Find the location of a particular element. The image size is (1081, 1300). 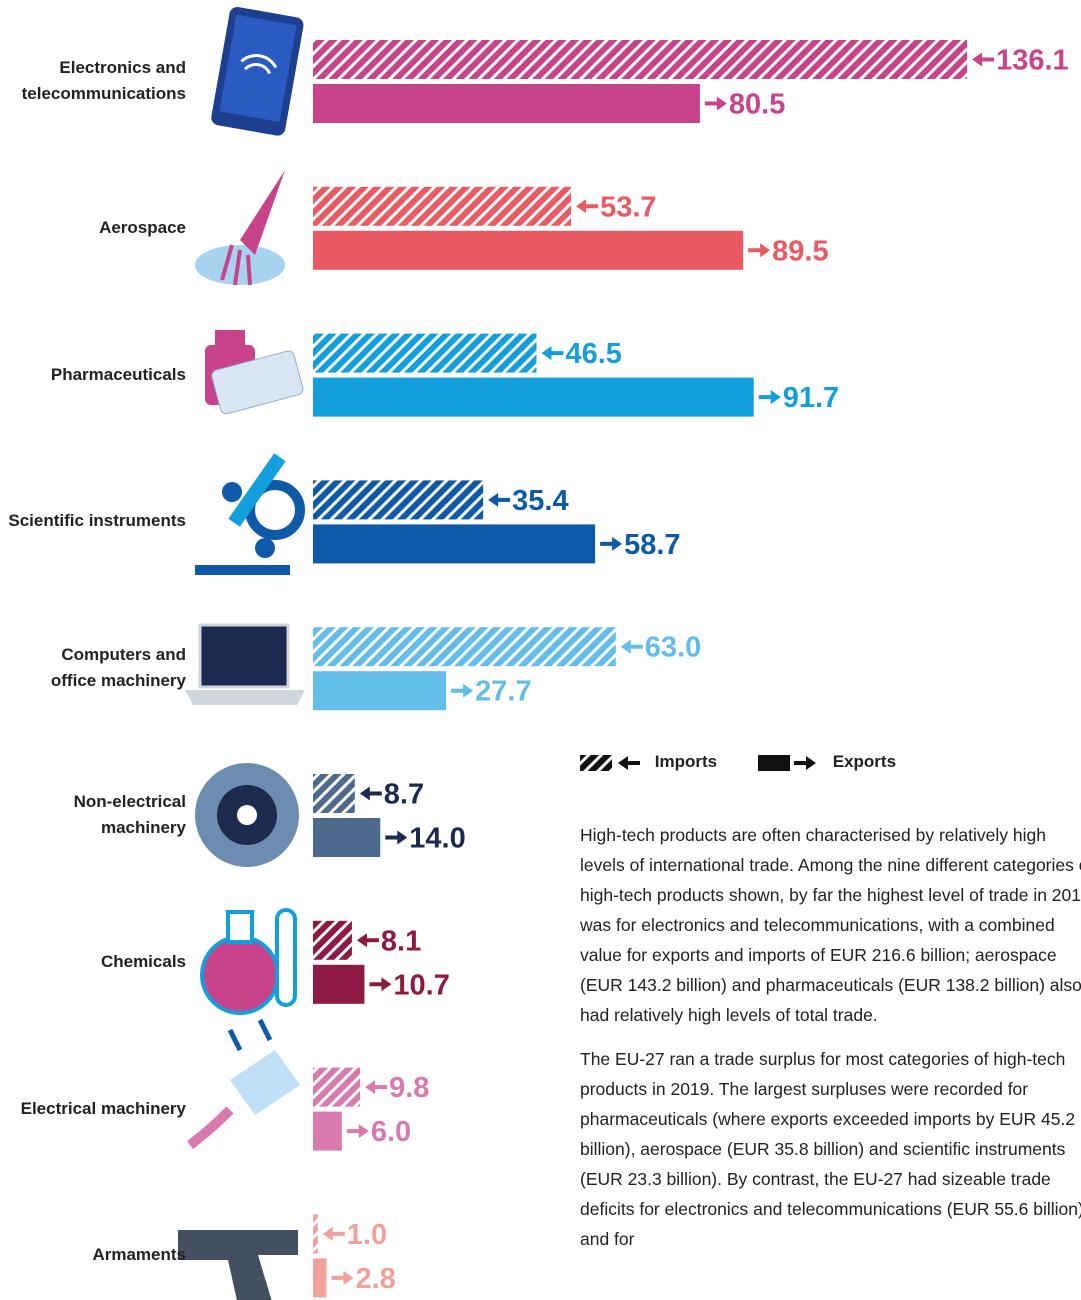

category-label: Aerospace is located at coordinates (142, 227).